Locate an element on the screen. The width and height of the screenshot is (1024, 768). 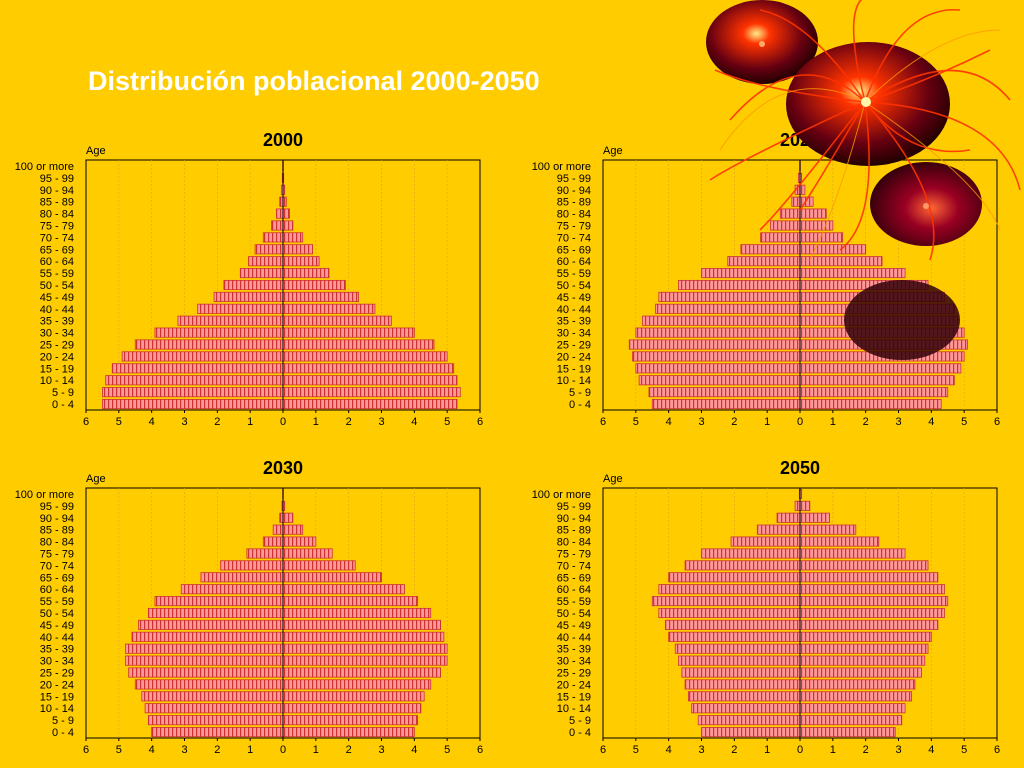
chart-title: 2050 is located at coordinates (800, 468).